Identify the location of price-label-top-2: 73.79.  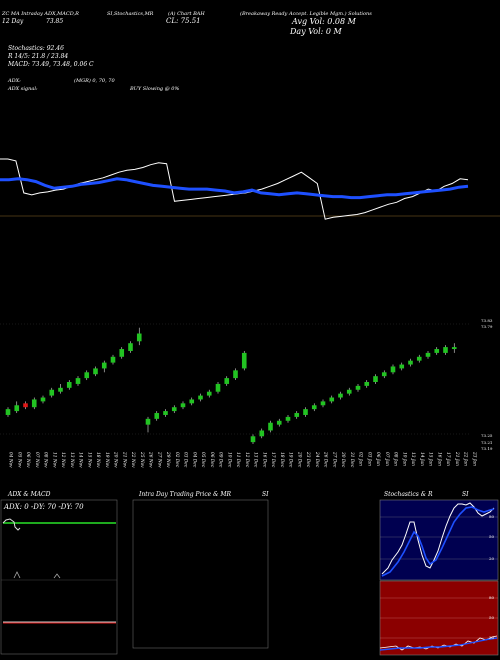
(487, 326).